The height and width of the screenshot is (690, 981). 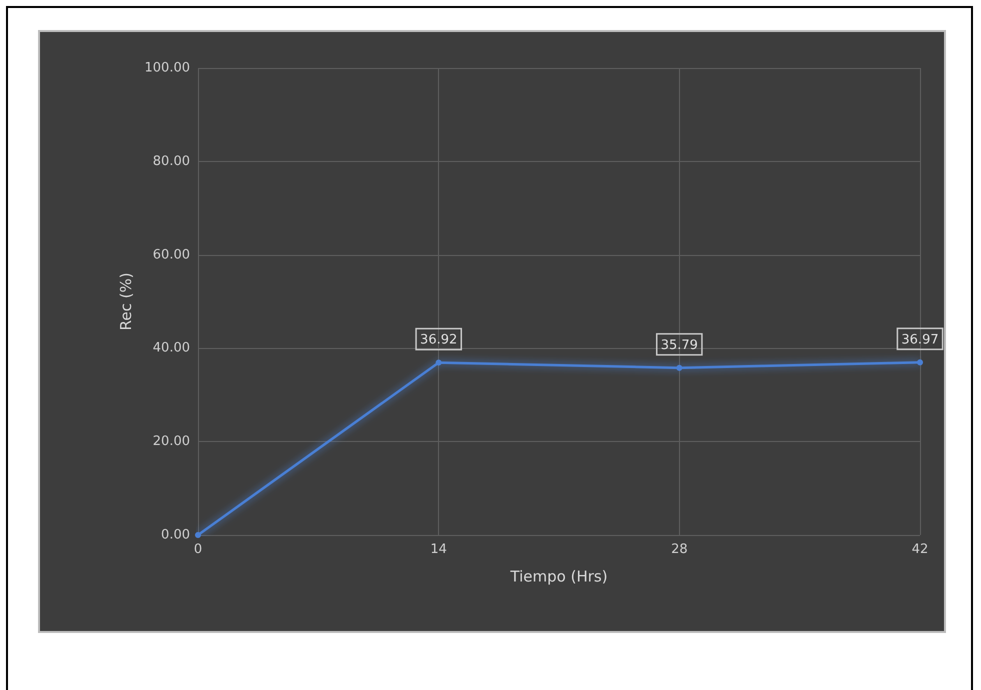 I want to click on y-tick-label: 0.00, so click(x=175, y=535).